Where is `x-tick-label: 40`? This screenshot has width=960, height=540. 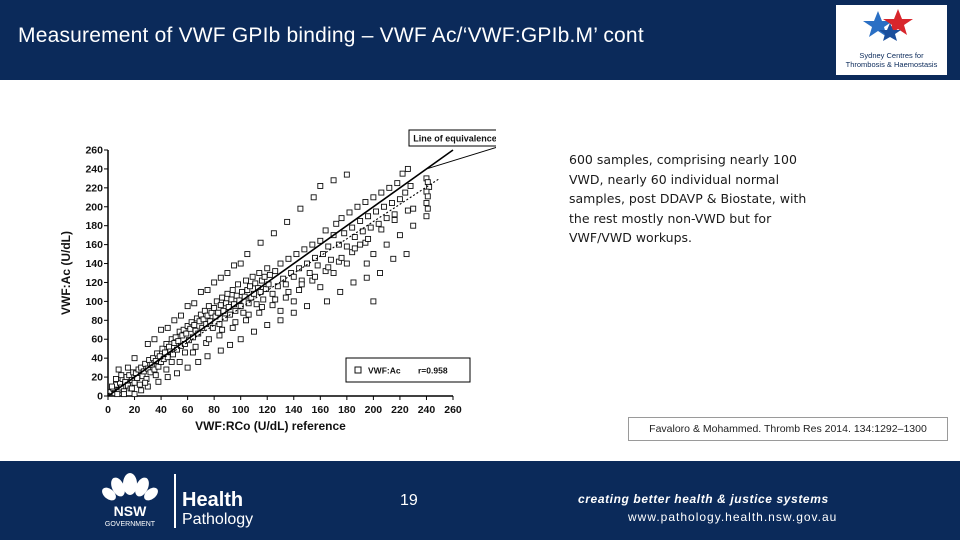 x-tick-label: 40 is located at coordinates (161, 410).